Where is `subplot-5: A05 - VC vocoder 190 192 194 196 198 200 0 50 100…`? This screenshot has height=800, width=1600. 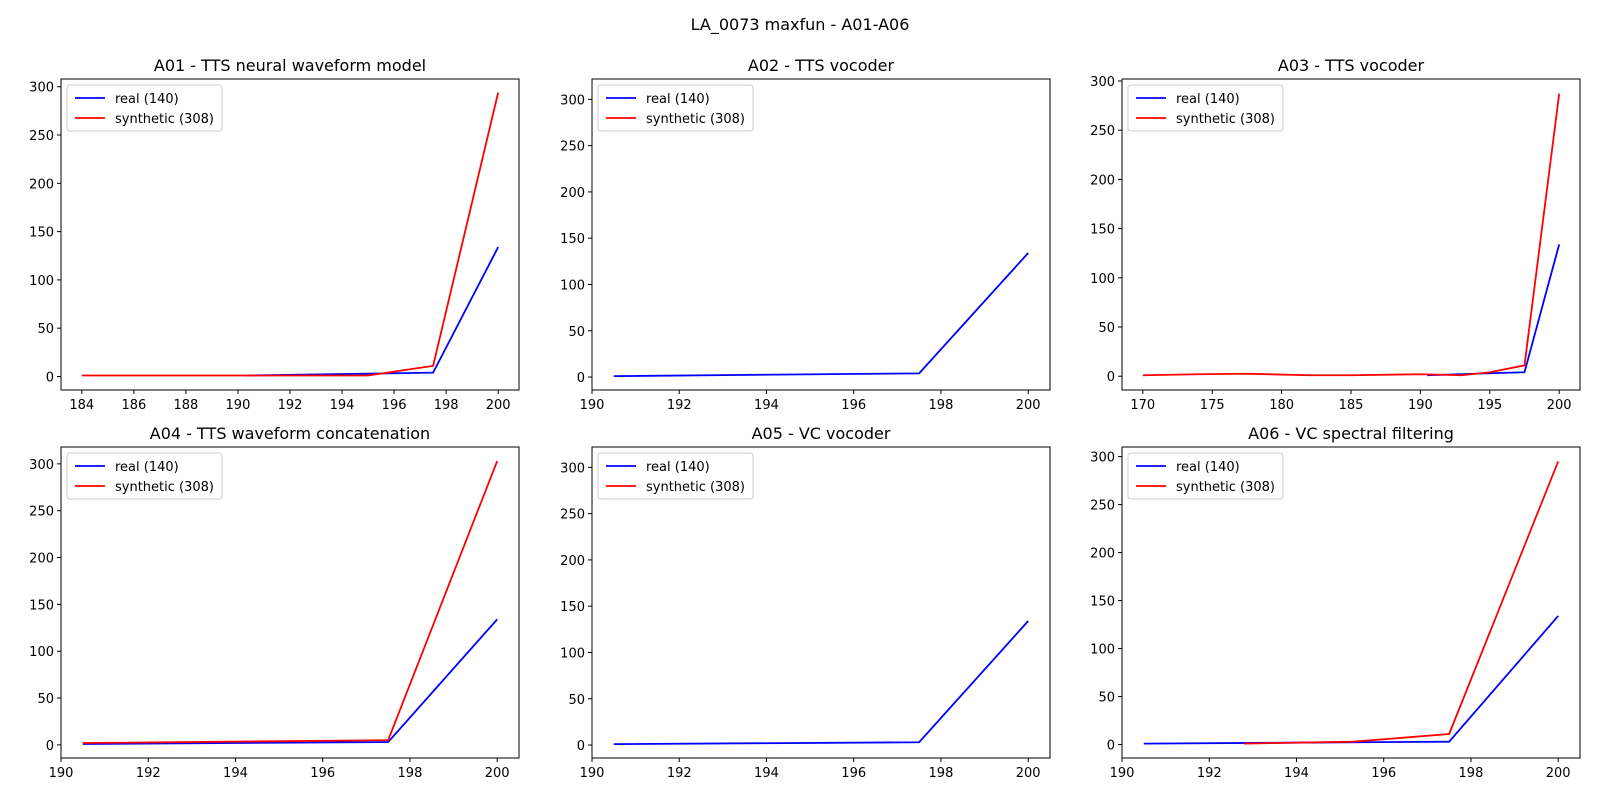
subplot-5: A05 - VC vocoder 190 192 194 196 198 200 0 50 100… is located at coordinates (805, 602).